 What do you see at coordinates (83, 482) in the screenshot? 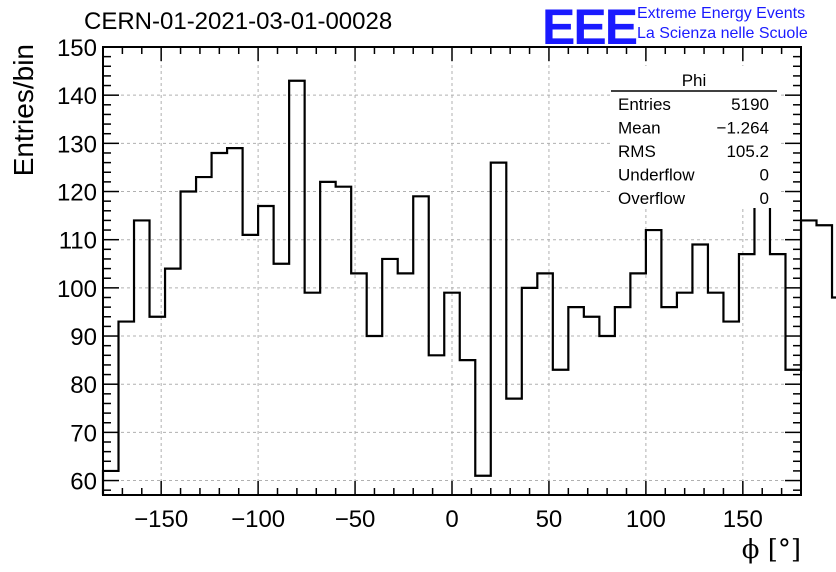
I see `y-tick-label: 60` at bounding box center [83, 482].